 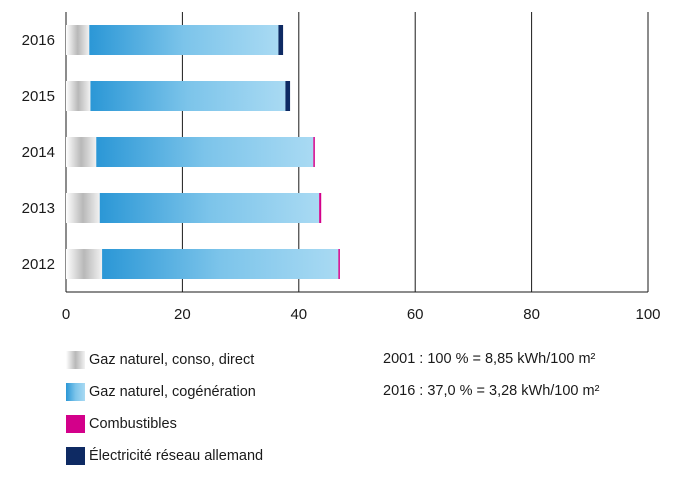 I want to click on bar-group-2015, so click(x=178, y=96).